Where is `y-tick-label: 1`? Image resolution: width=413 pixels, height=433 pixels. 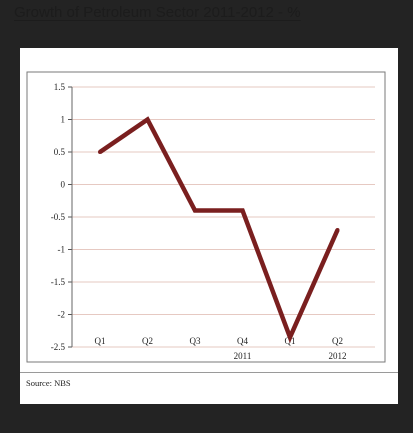
y-tick-label: 1 is located at coordinates (63, 120).